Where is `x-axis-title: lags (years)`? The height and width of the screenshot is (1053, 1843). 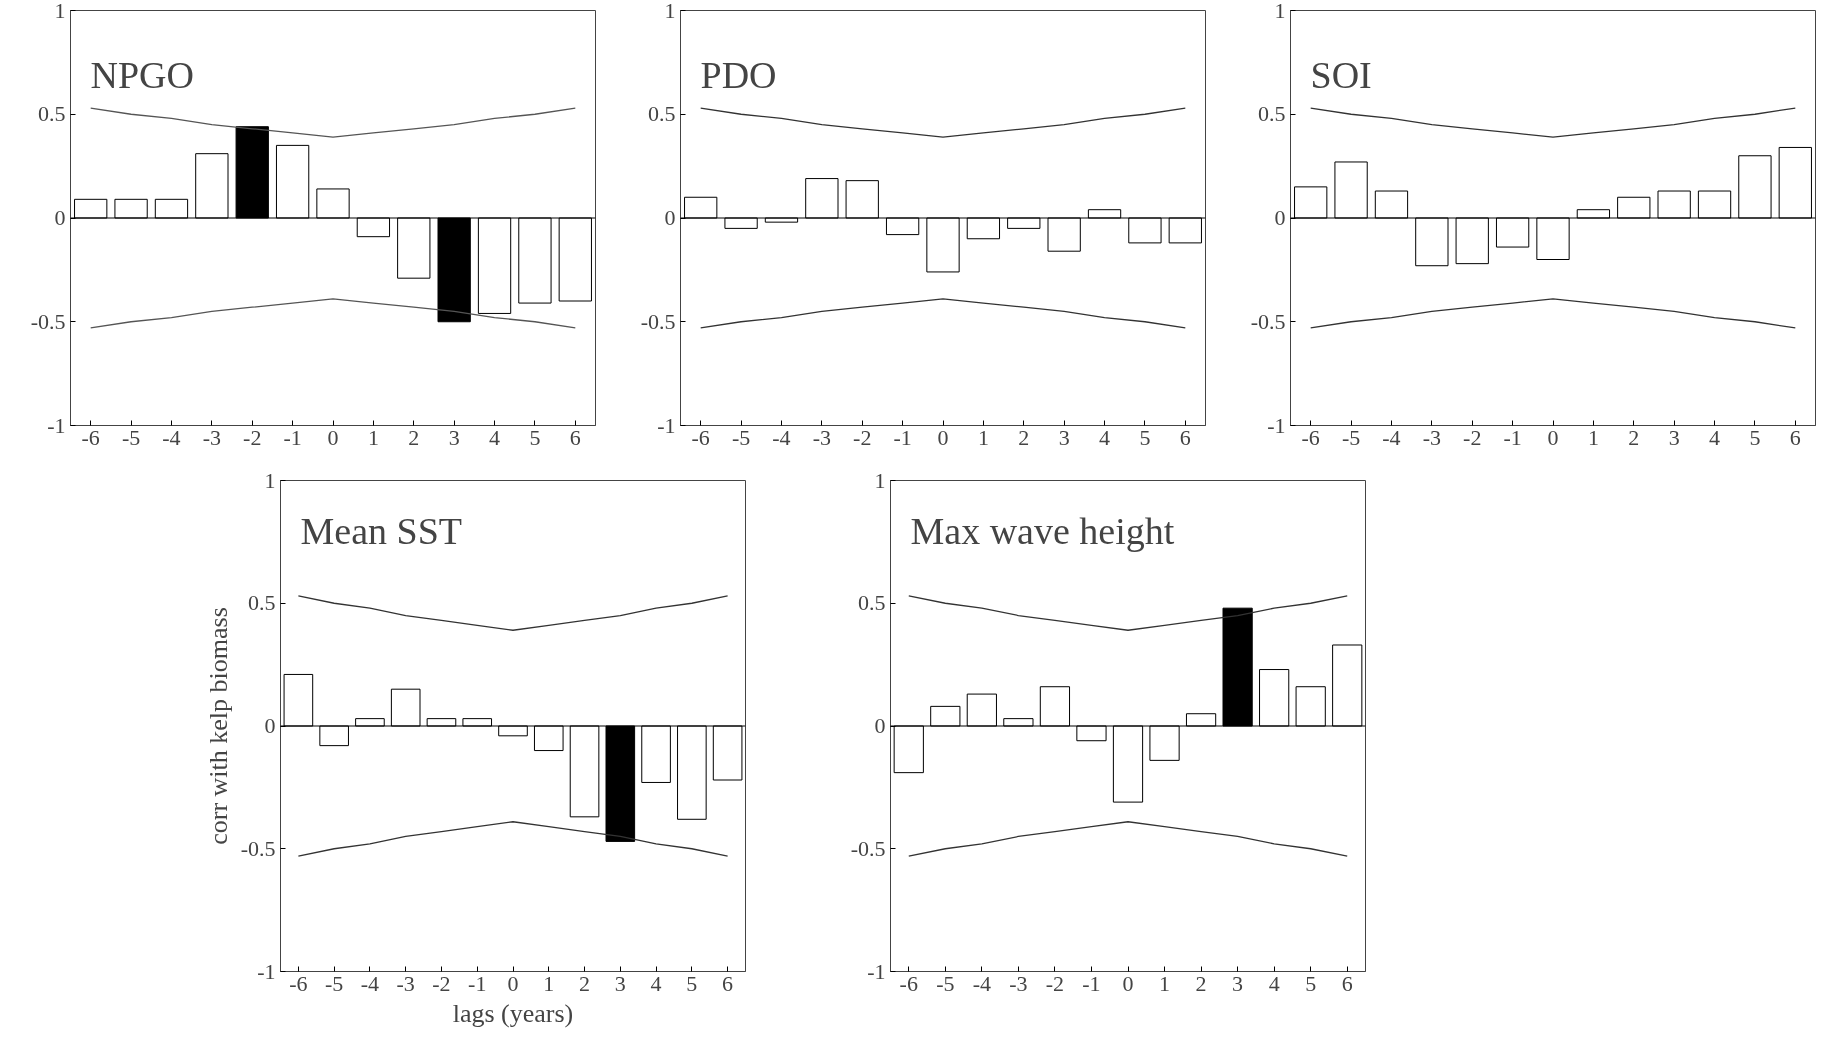 x-axis-title: lags (years) is located at coordinates (513, 1013).